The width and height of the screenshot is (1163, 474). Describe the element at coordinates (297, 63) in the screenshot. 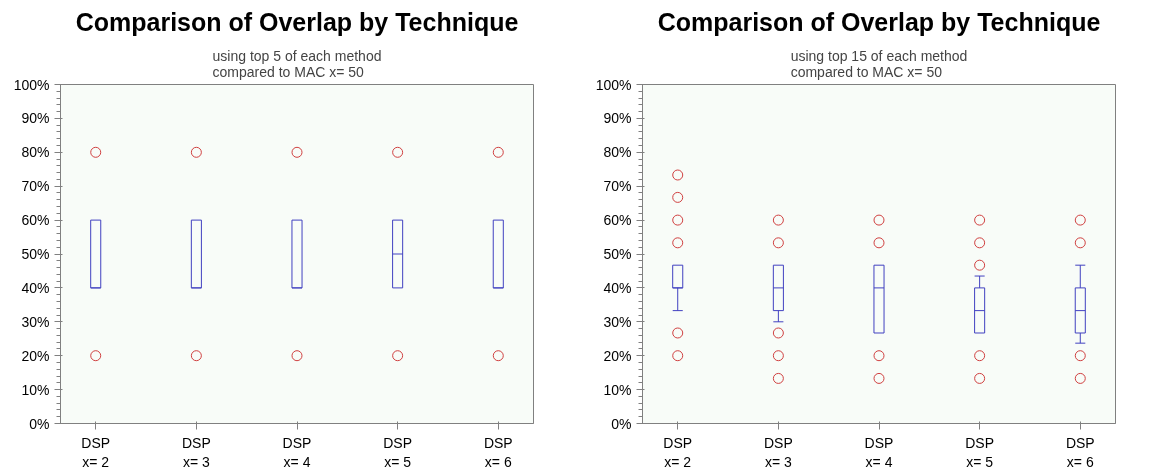

I see `chart-subtitle: using top 5 of each method compared to MAC x= 50` at that location.